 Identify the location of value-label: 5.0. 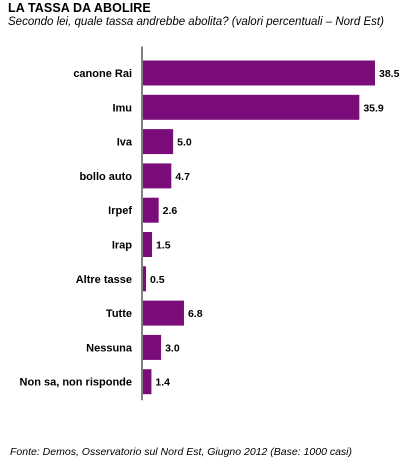
(184, 143).